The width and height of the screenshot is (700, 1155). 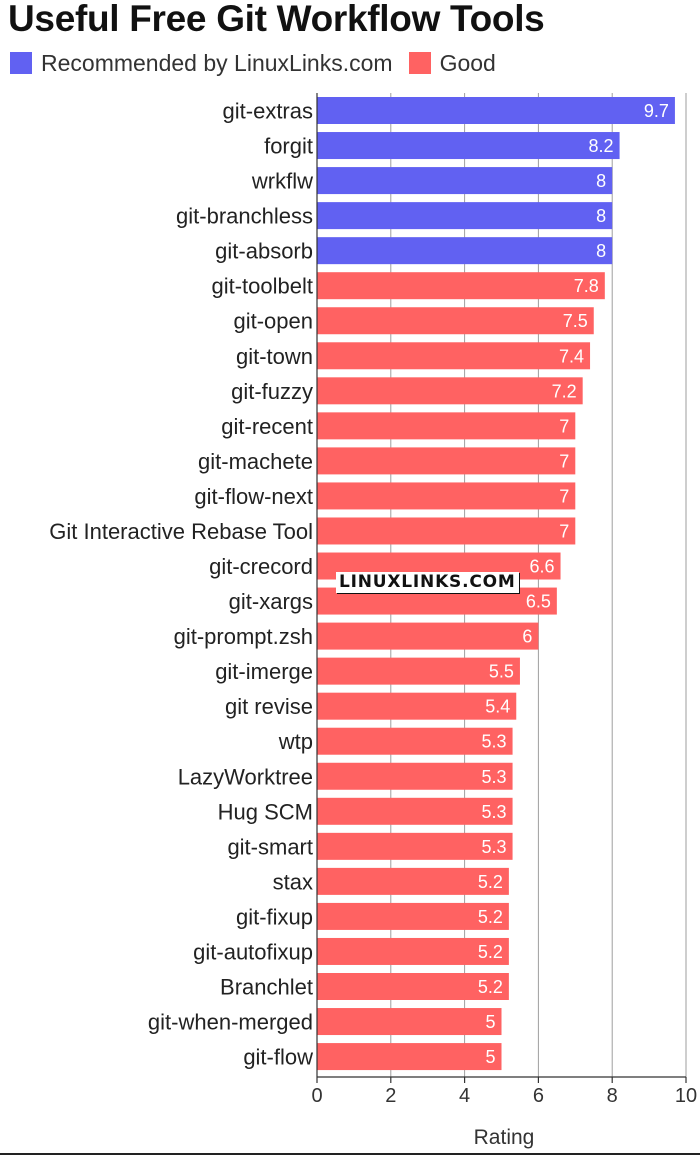 I want to click on chart-legend: Recommended by LinuxLinks.com Good, so click(x=261, y=63).